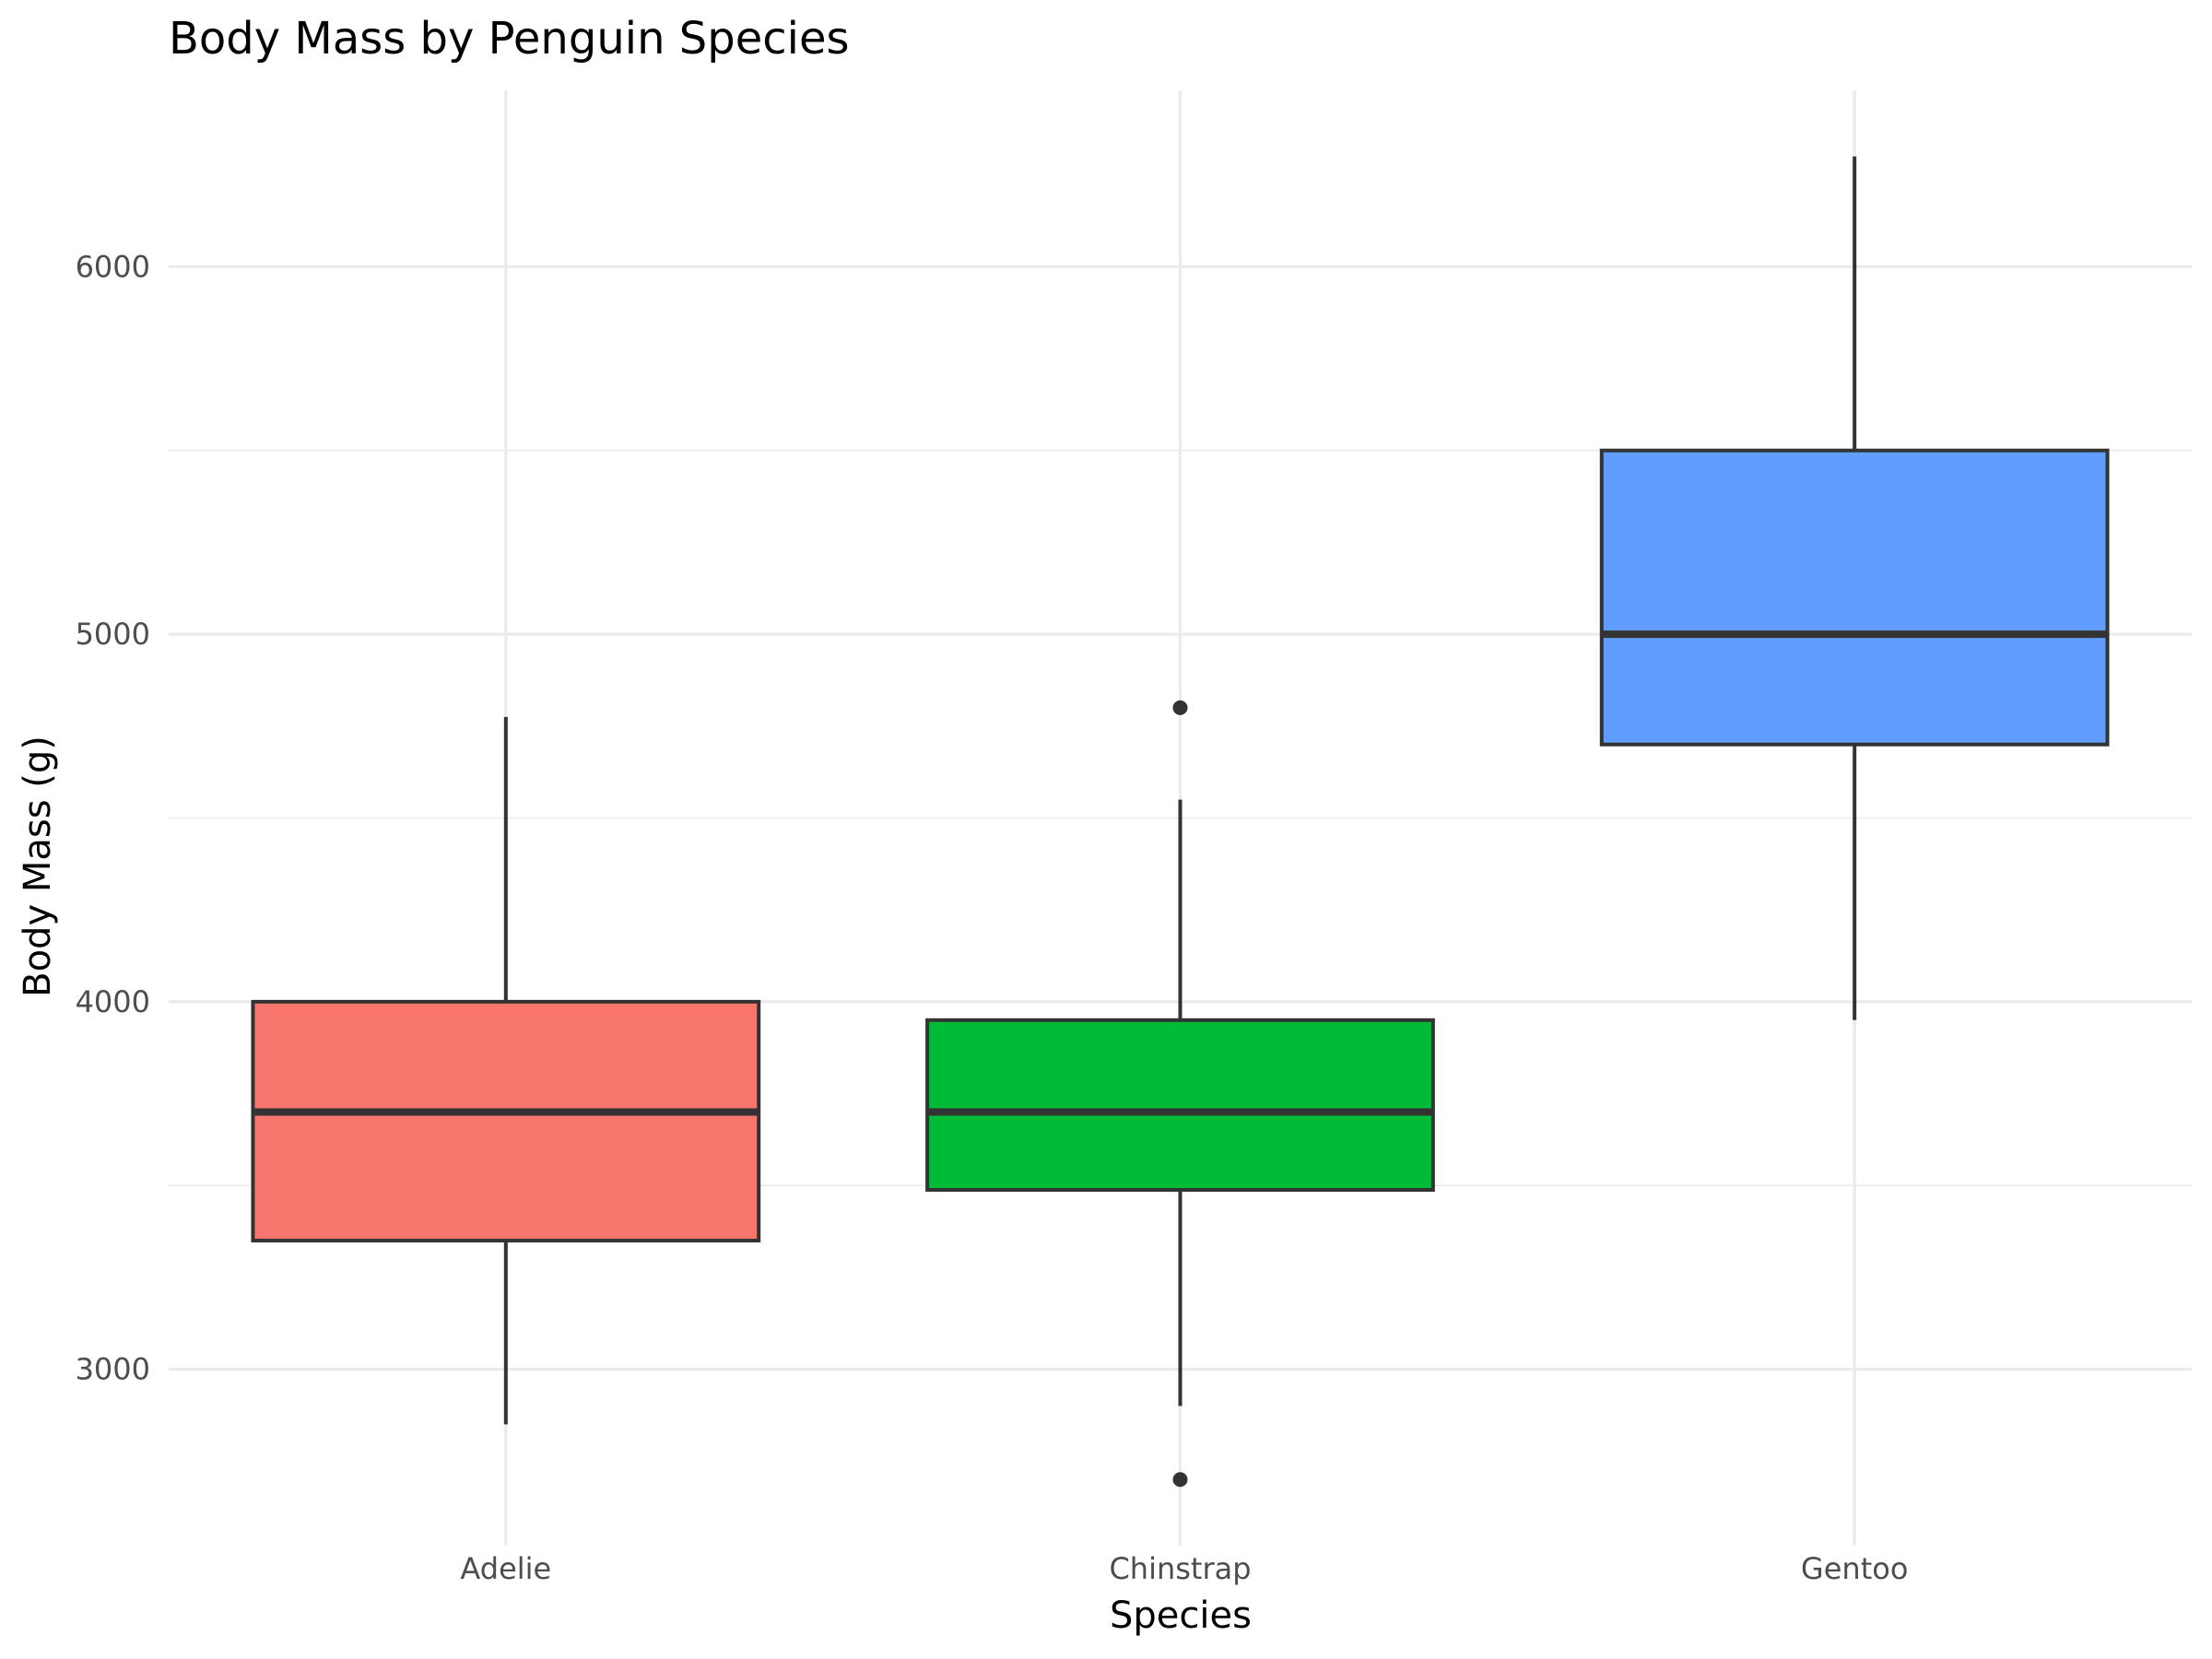 The height and width of the screenshot is (1659, 2212). I want to click on x-axis-ticks: Adelie Chinstrap Gentoo, so click(1184, 1568).